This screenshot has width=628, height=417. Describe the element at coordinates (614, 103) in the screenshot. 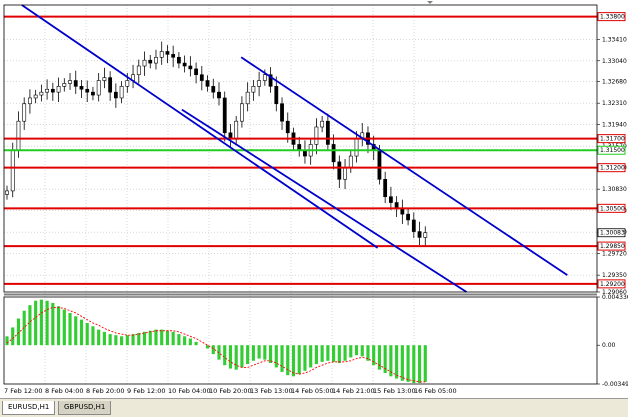

I see `price-tick-label: 1.32310` at that location.